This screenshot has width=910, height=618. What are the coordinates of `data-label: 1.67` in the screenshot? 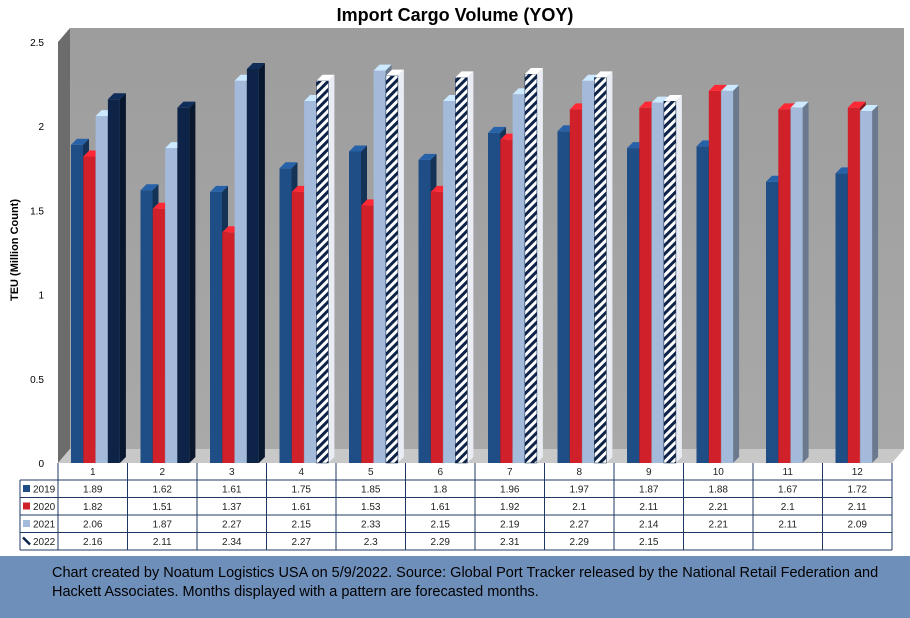 It's located at (788, 490).